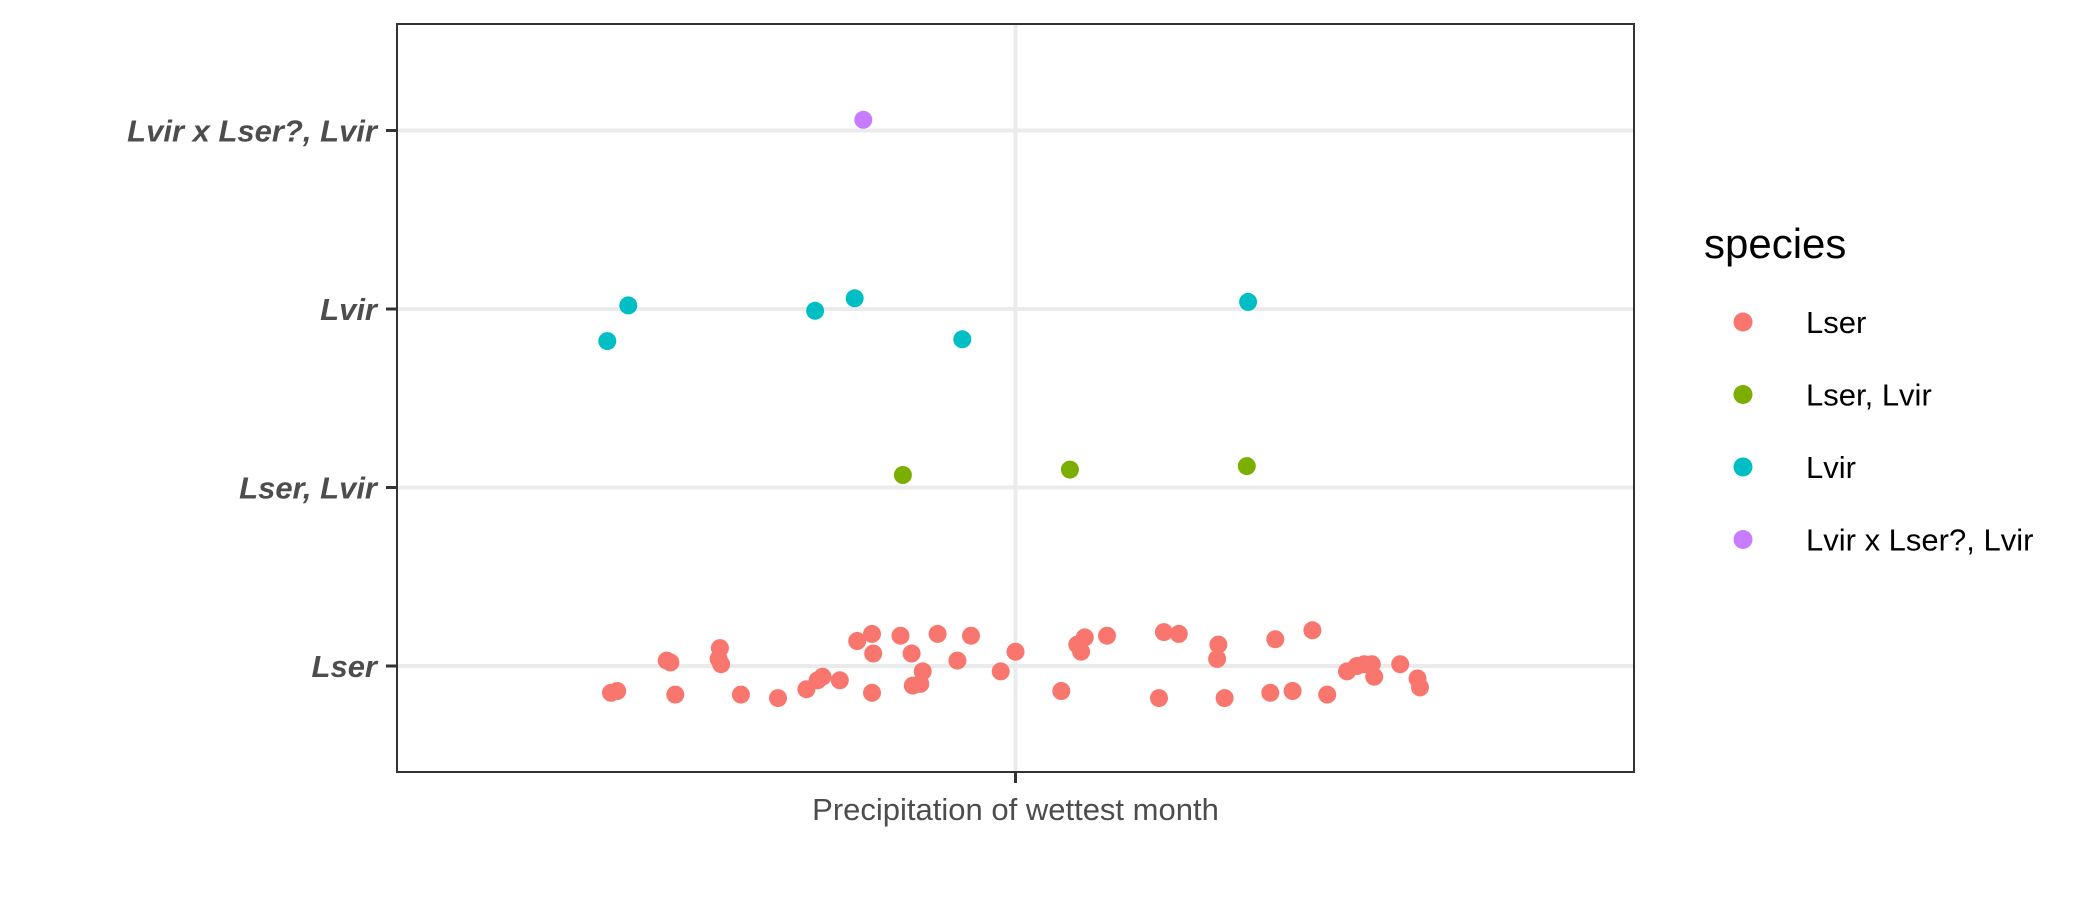  I want to click on x-axis: Precipitation of wettest month, so click(1015, 799).